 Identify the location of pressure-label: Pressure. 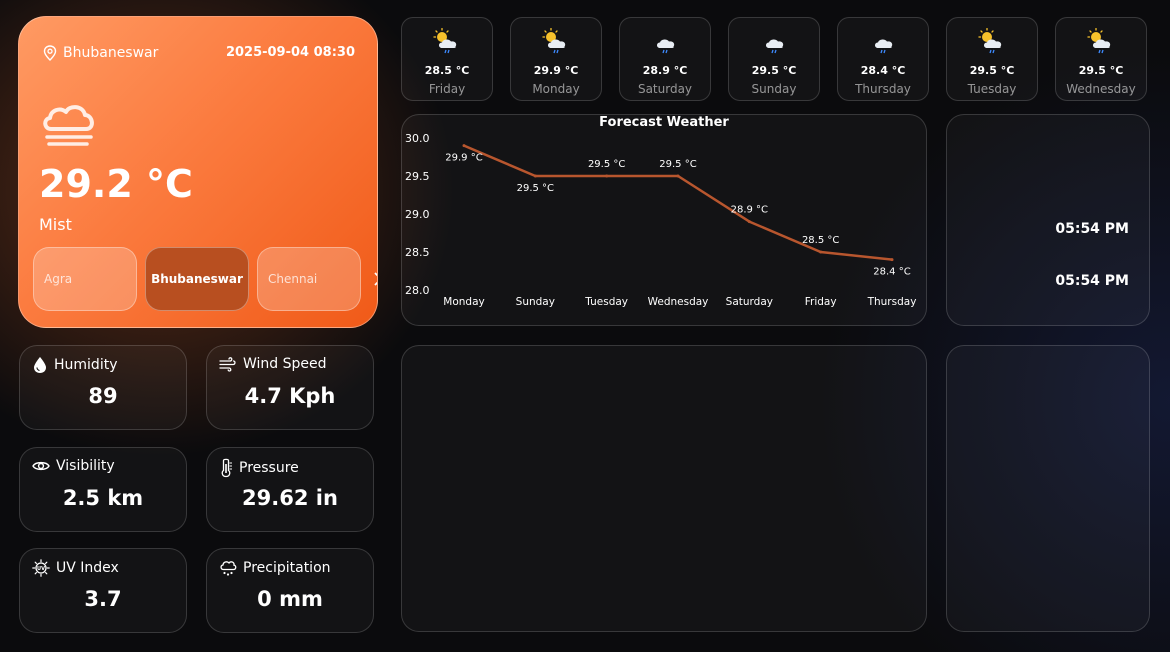
(269, 468).